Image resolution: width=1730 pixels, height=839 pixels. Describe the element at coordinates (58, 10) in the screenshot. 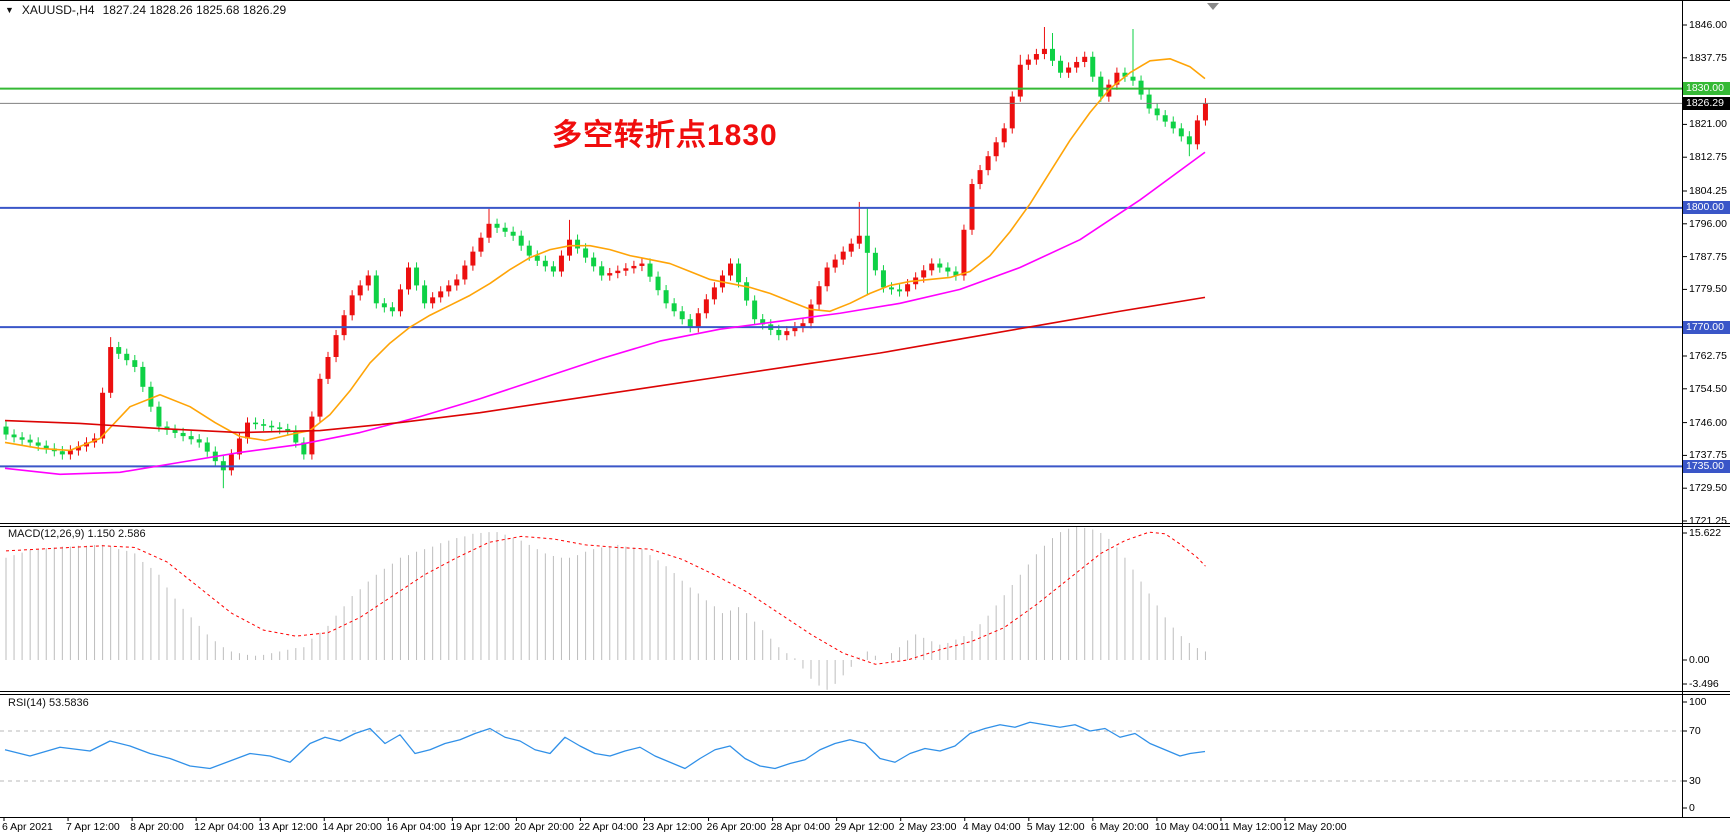

I see `symbol-period-label: XAUUSD-,H4` at that location.